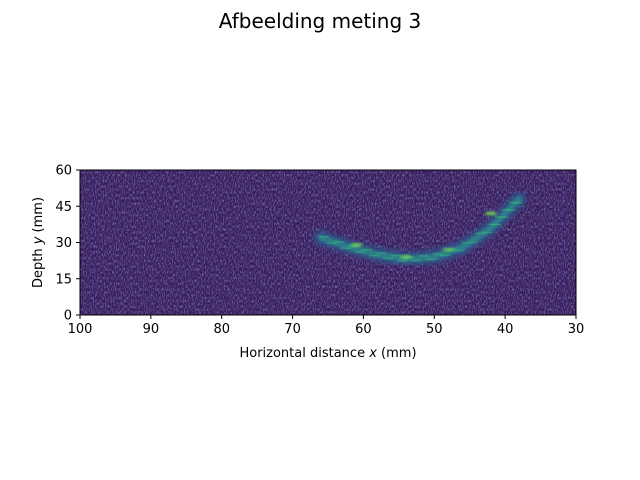 The width and height of the screenshot is (640, 480). I want to click on x-axis: 100 90 80 70 60 50 40 30, so click(326, 326).